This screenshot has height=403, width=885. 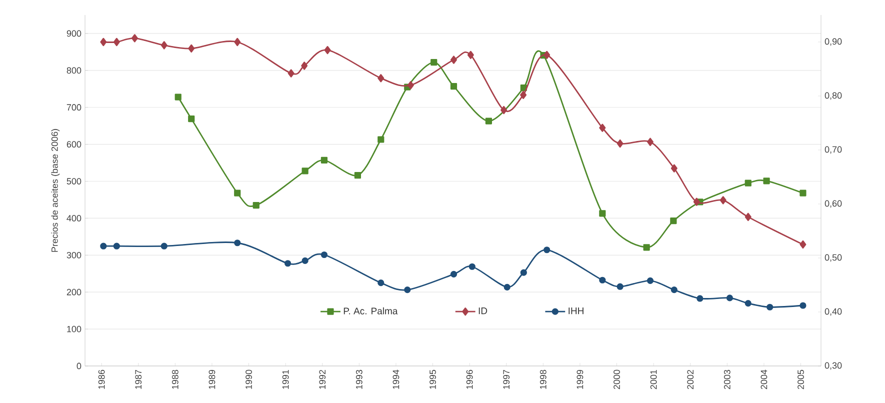 What do you see at coordinates (801, 380) in the screenshot?
I see `x-tick-label: 2005` at bounding box center [801, 380].